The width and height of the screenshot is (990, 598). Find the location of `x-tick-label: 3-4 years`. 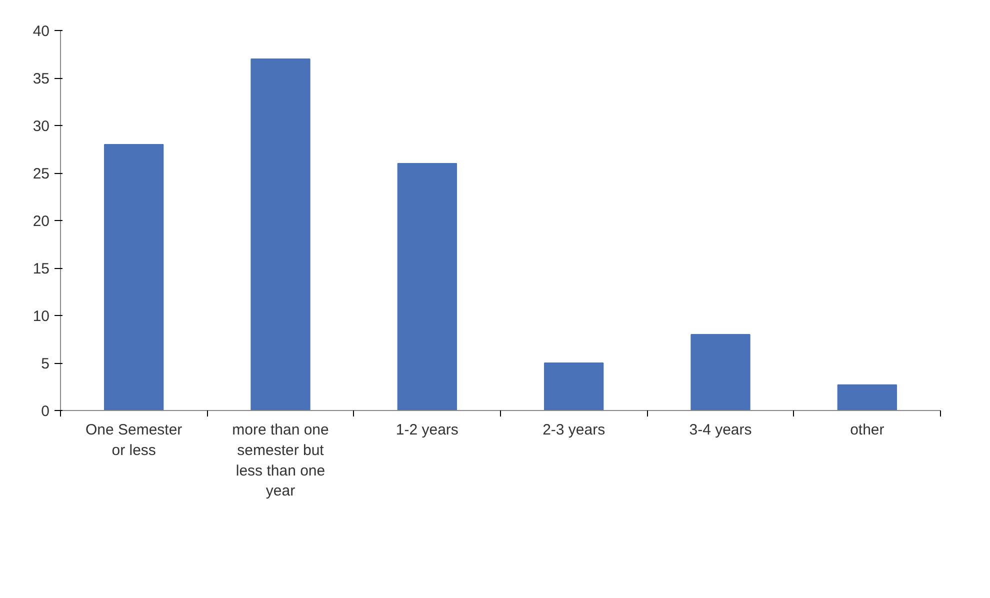

x-tick-label: 3-4 years is located at coordinates (720, 430).